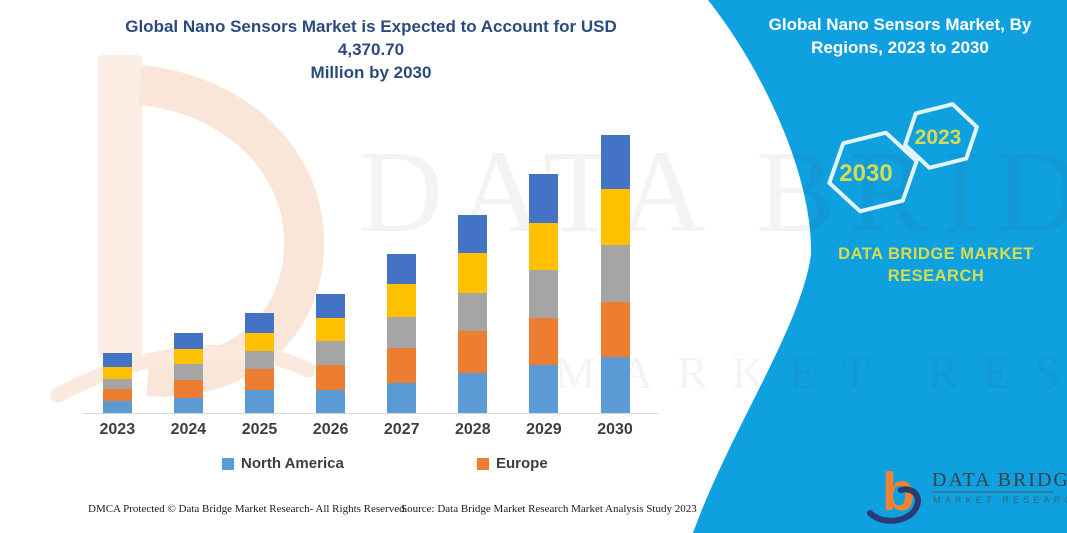  I want to click on x-axis-label: 2026, so click(330, 429).